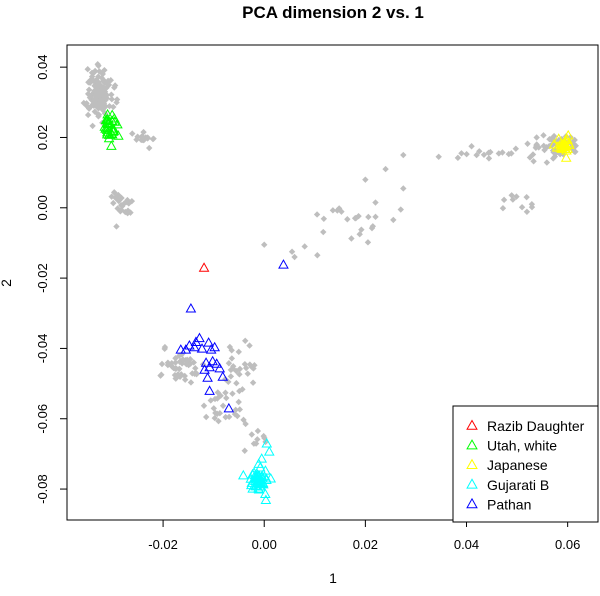 The height and width of the screenshot is (596, 600). I want to click on legend-box, so click(525, 464).